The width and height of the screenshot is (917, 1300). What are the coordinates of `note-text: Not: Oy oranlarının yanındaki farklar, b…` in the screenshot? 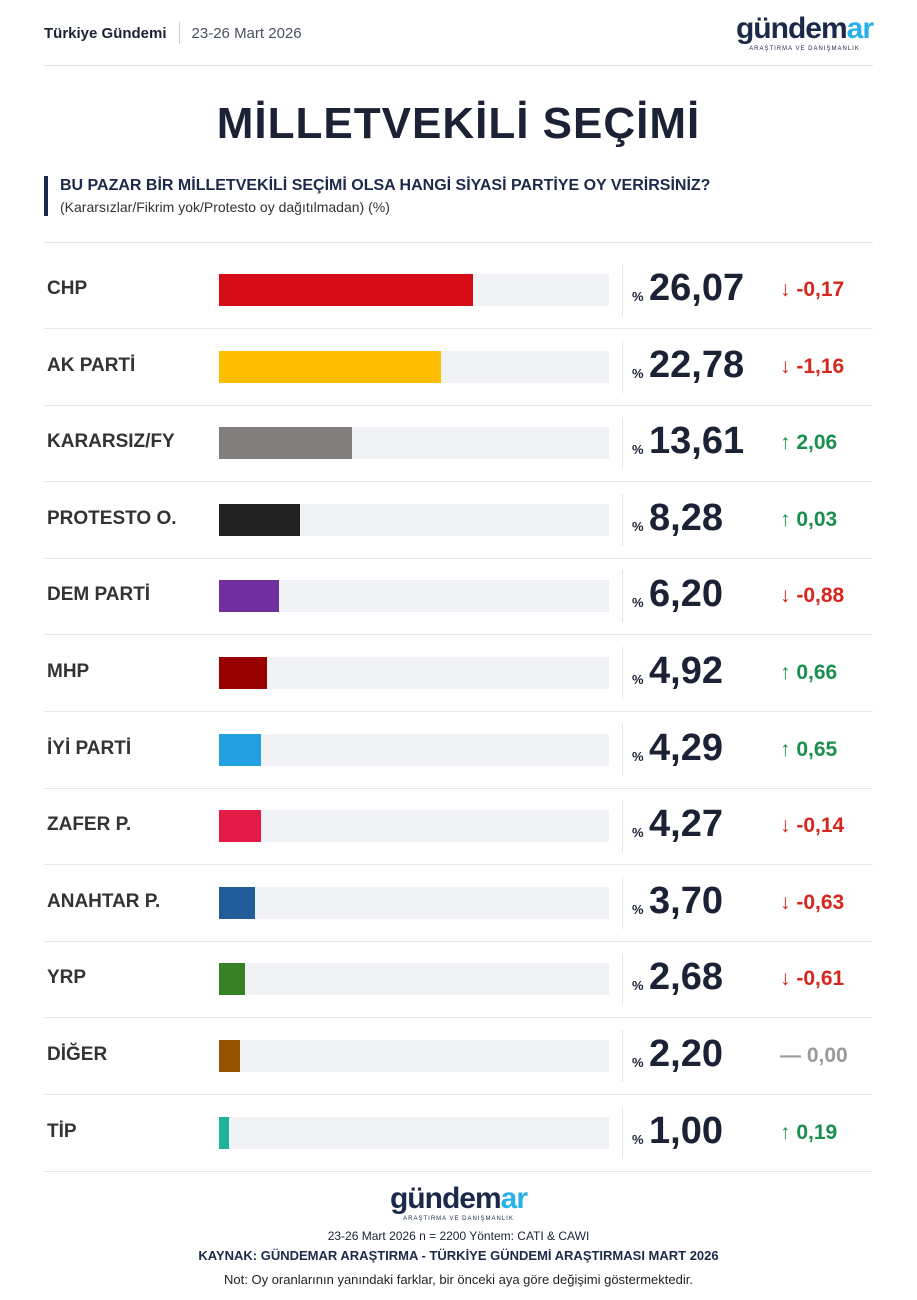 It's located at (458, 1279).